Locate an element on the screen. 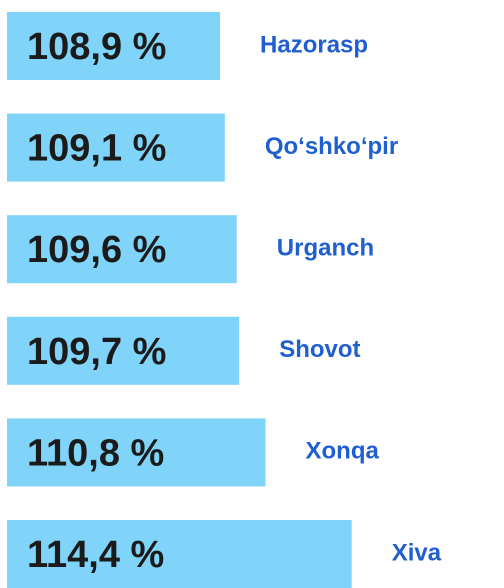  value-label: 110,8 % is located at coordinates (95, 453).